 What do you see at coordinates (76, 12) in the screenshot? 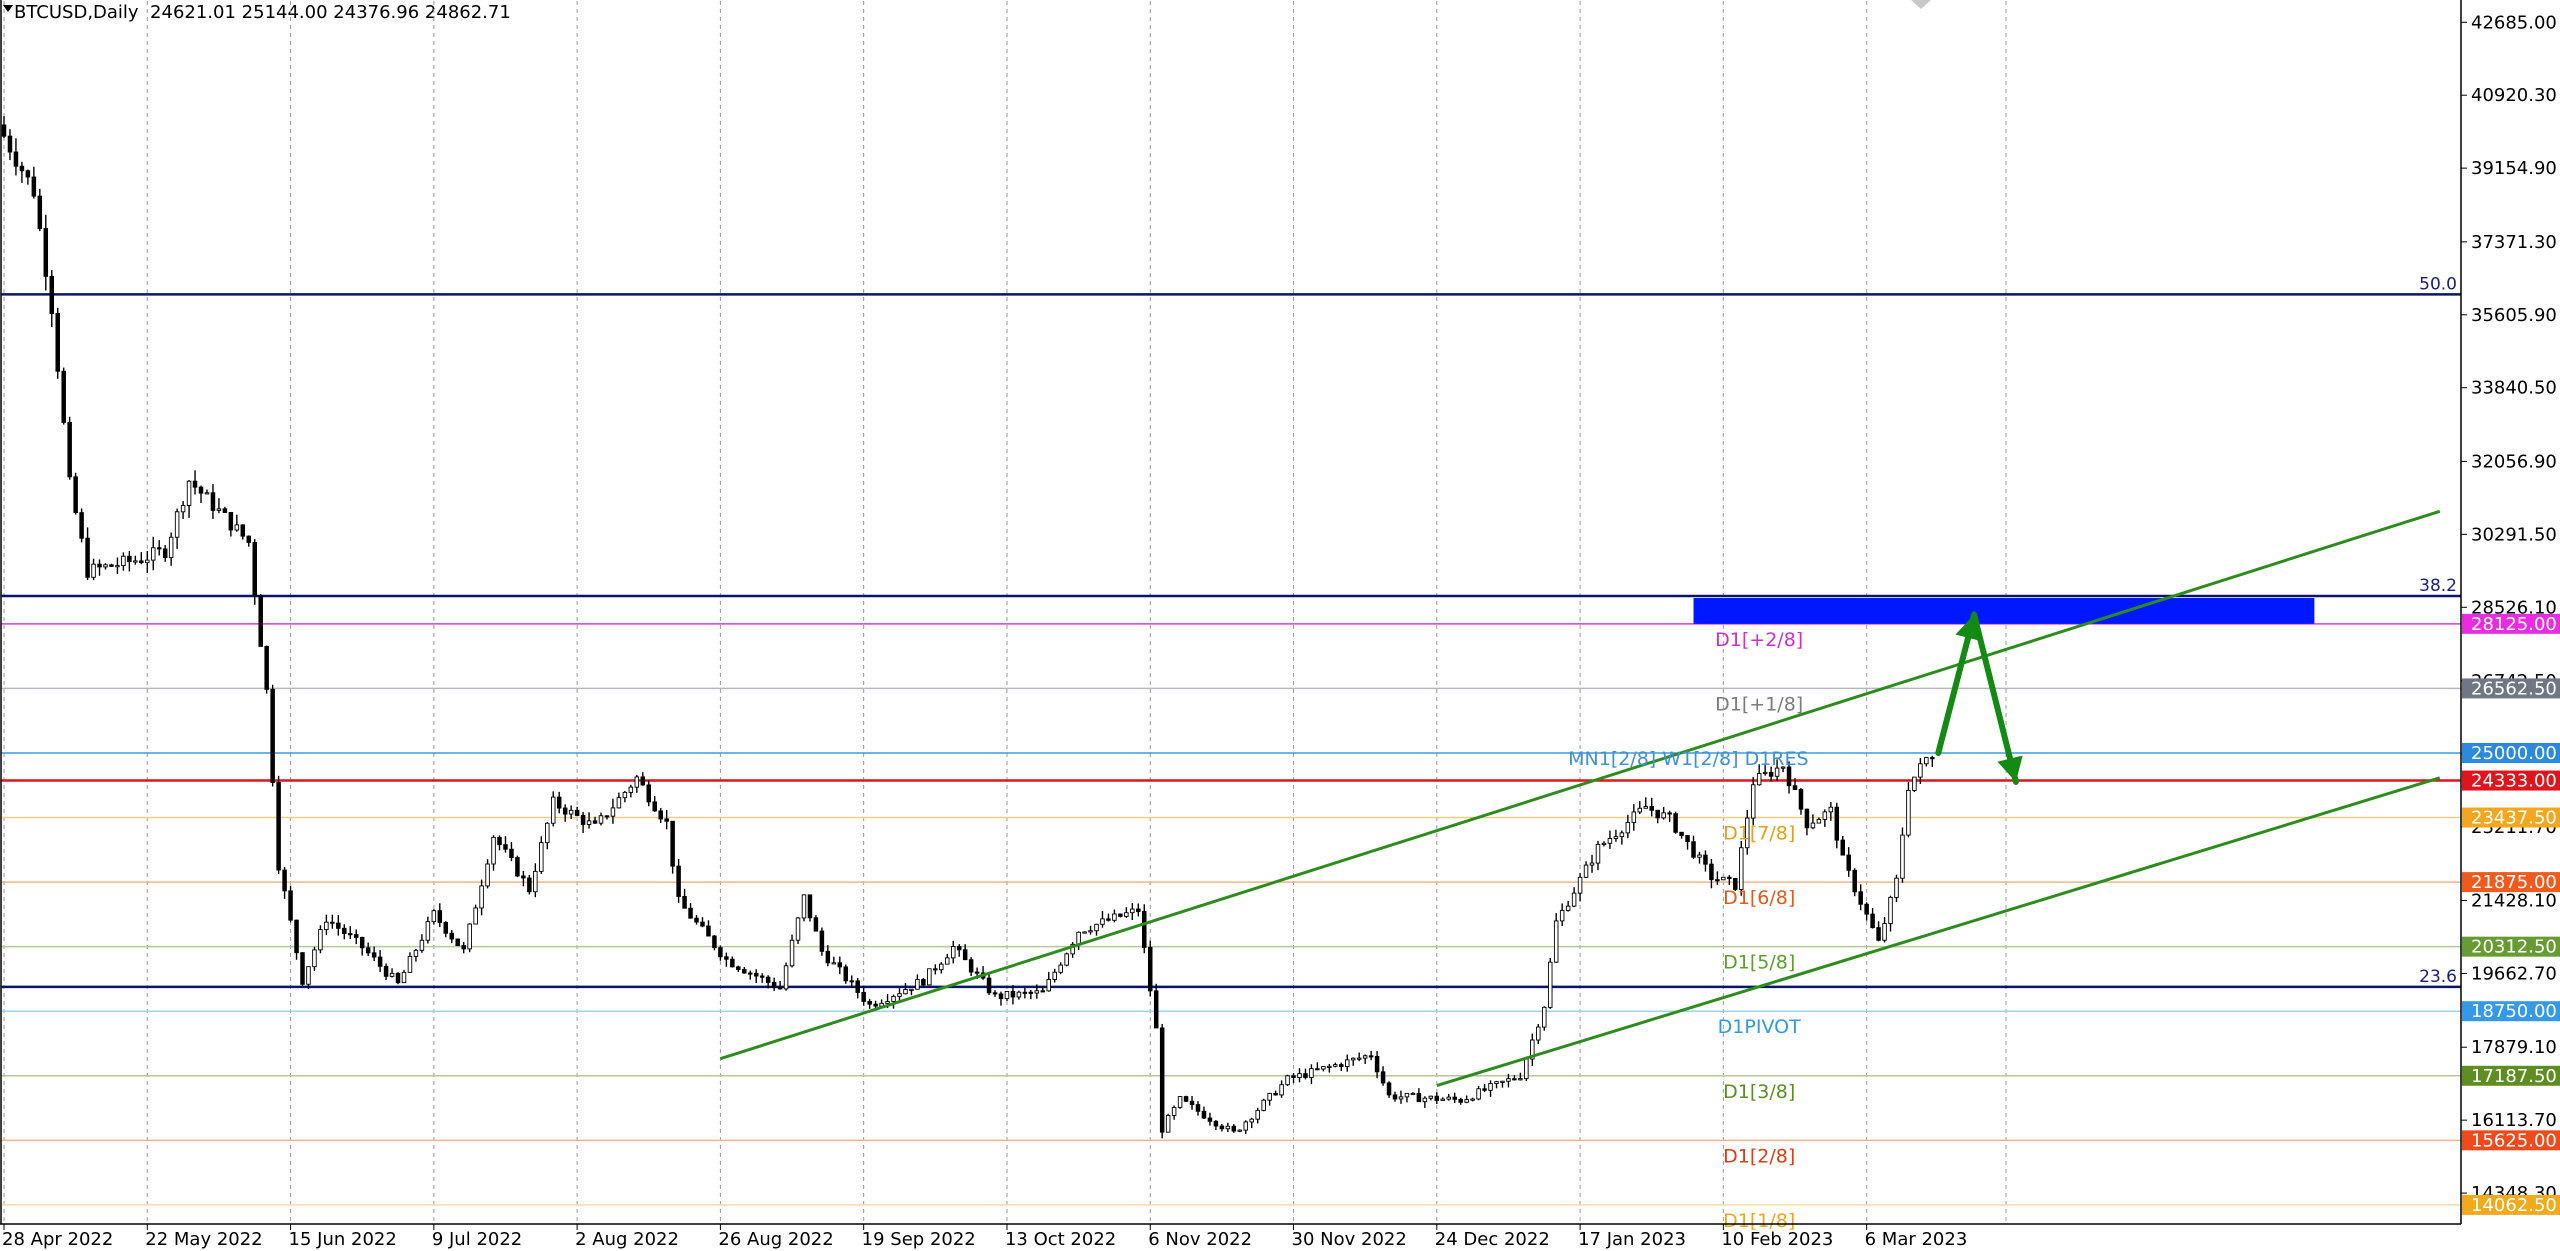
I see `symbol-label: BTCUSD,Daily` at bounding box center [76, 12].